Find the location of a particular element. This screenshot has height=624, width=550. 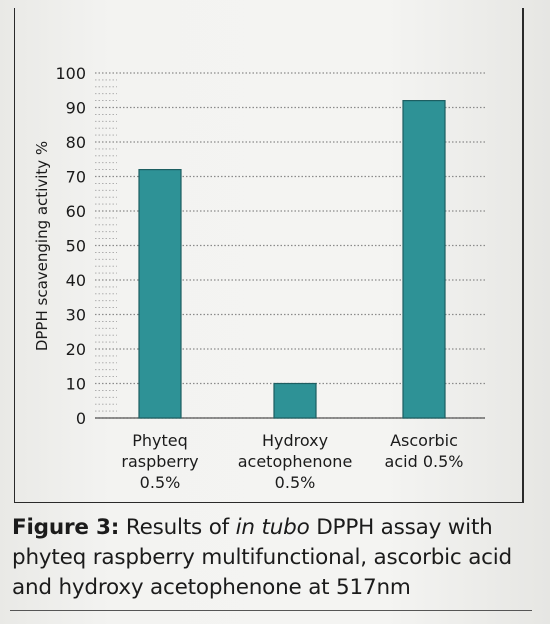

x-tick-label: Phyteq is located at coordinates (160, 440).